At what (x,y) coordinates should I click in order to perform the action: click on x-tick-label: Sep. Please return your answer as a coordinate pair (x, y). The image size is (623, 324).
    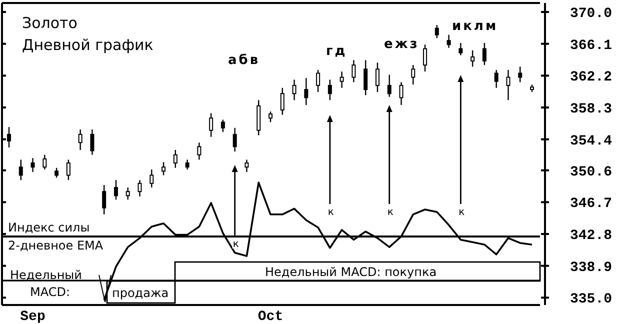
    Looking at the image, I should click on (33, 316).